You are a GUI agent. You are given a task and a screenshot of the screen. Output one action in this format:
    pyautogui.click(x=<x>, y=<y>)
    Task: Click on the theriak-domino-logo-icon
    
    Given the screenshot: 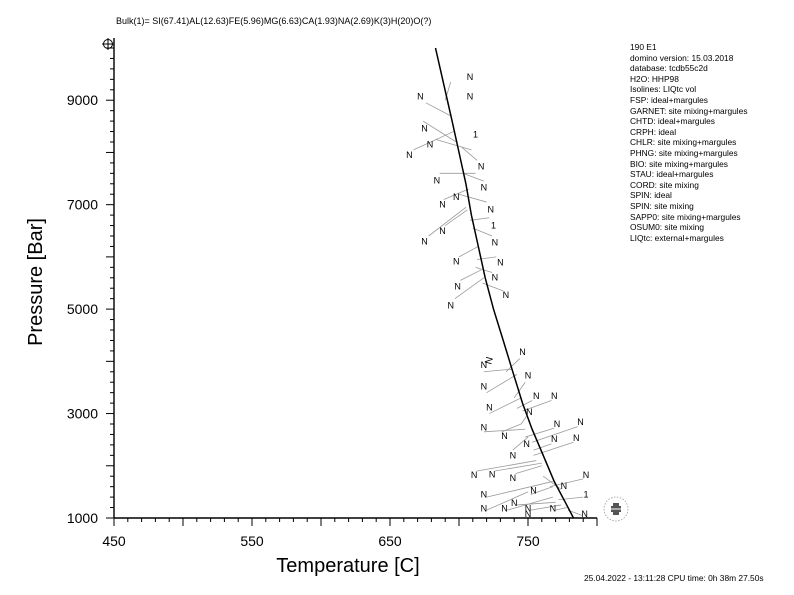 What is the action you would take?
    pyautogui.click(x=616, y=509)
    